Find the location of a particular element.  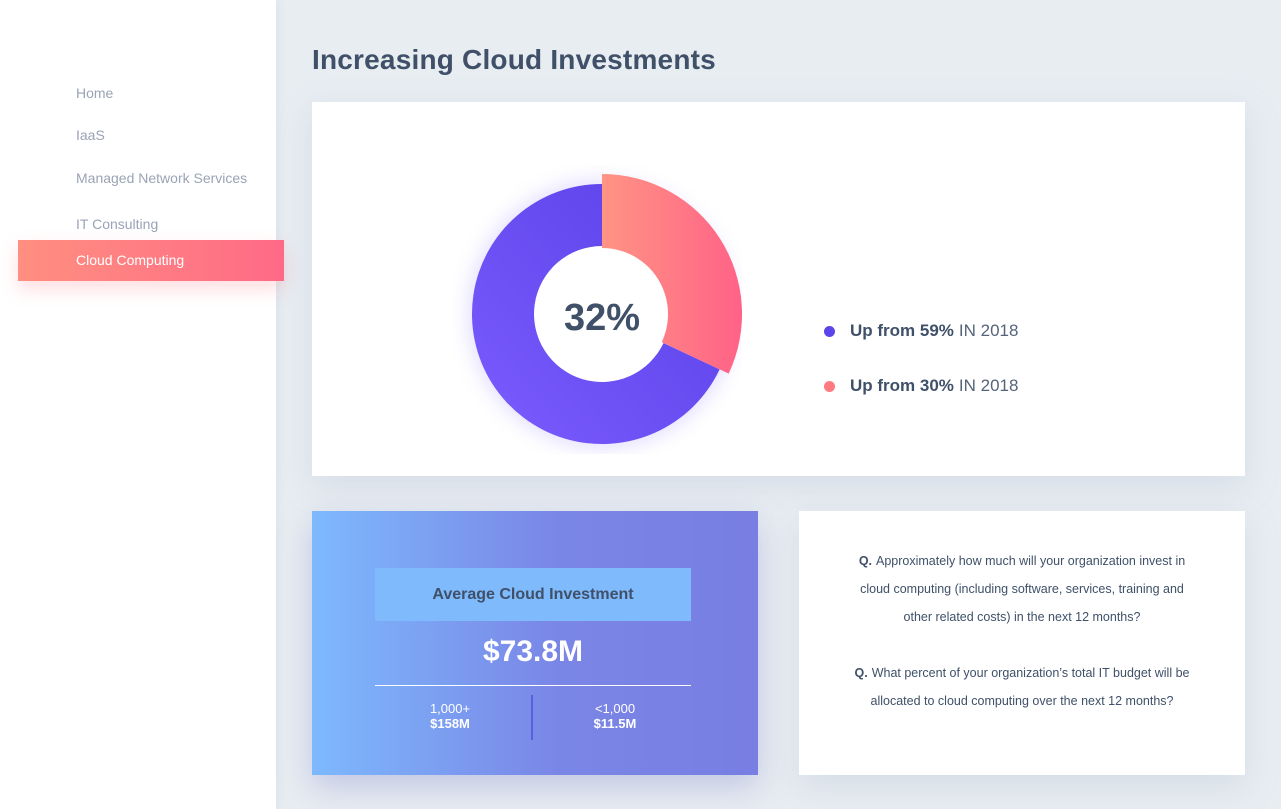

divider-line is located at coordinates (533, 685).